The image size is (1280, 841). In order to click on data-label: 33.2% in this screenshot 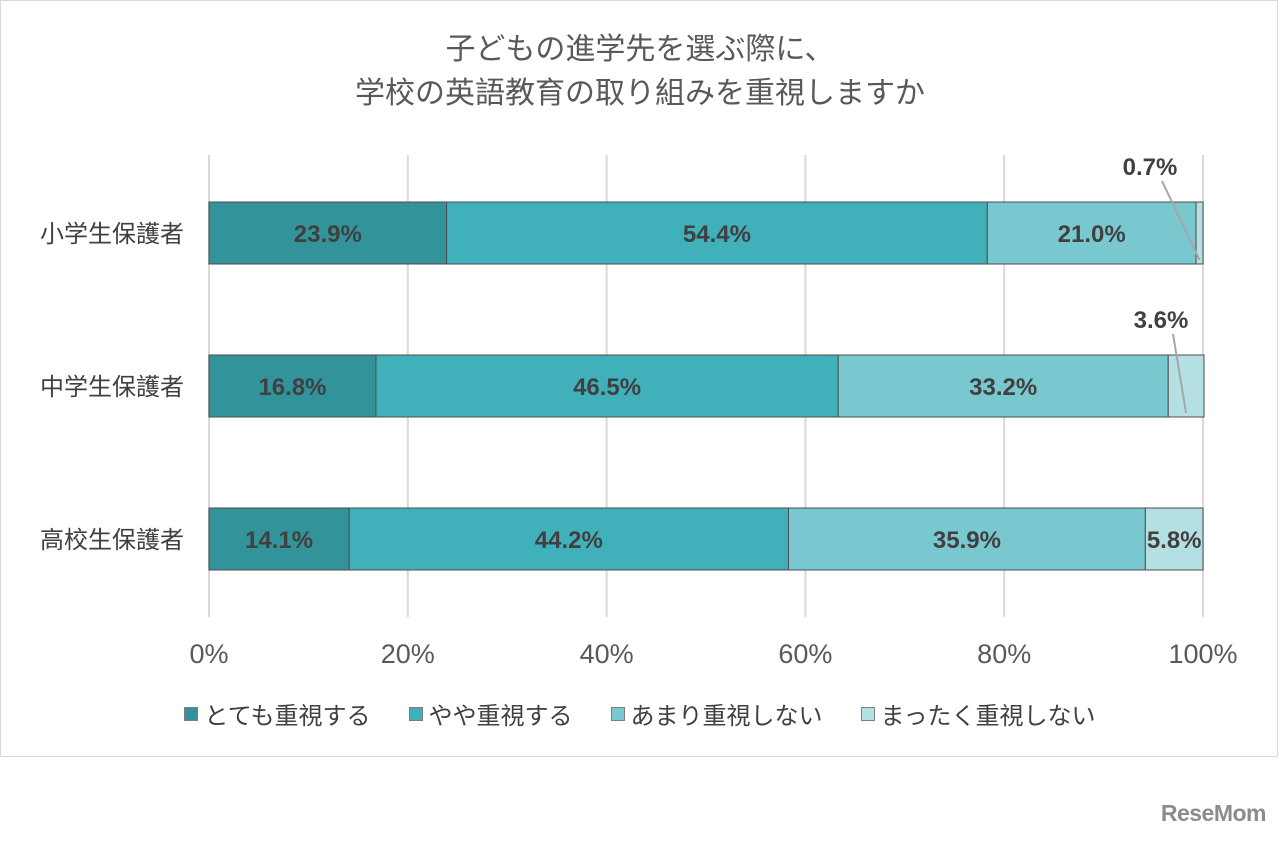, I will do `click(1003, 387)`.